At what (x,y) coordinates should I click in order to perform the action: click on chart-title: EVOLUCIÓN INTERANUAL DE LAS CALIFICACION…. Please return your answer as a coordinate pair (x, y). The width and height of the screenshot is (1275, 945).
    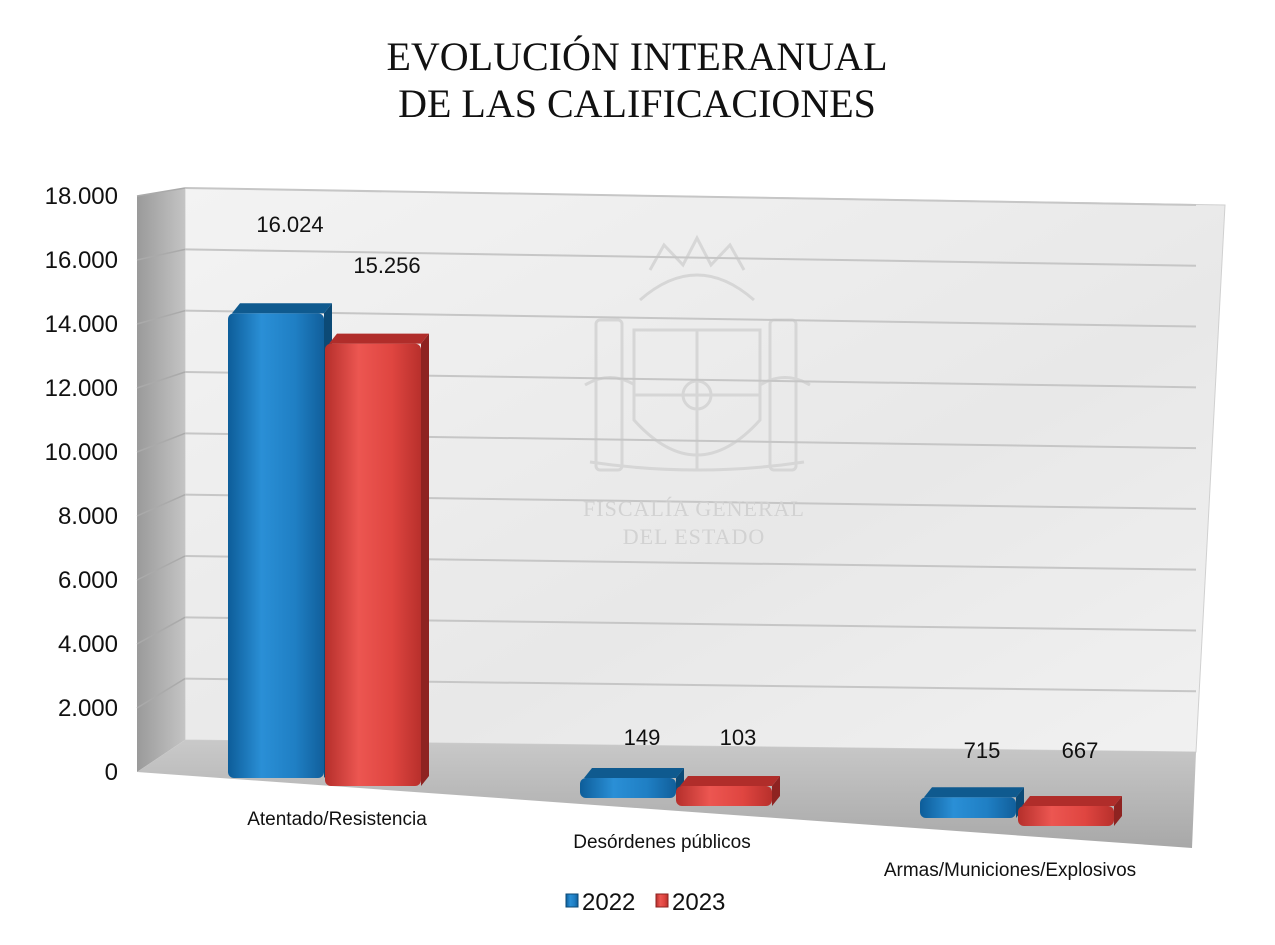
    Looking at the image, I should click on (636, 80).